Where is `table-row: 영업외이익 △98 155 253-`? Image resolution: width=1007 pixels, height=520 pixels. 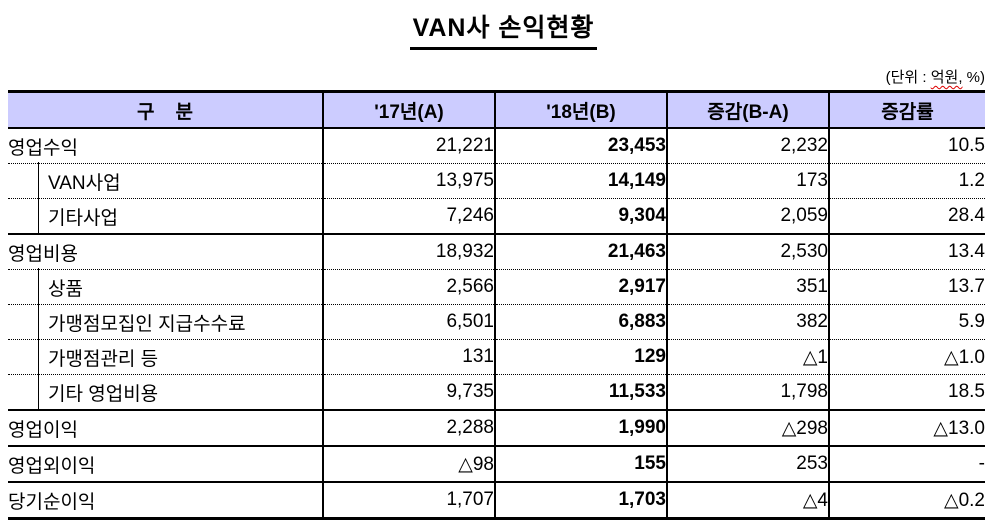 table-row: 영업외이익 △98 155 253- is located at coordinates (496, 463).